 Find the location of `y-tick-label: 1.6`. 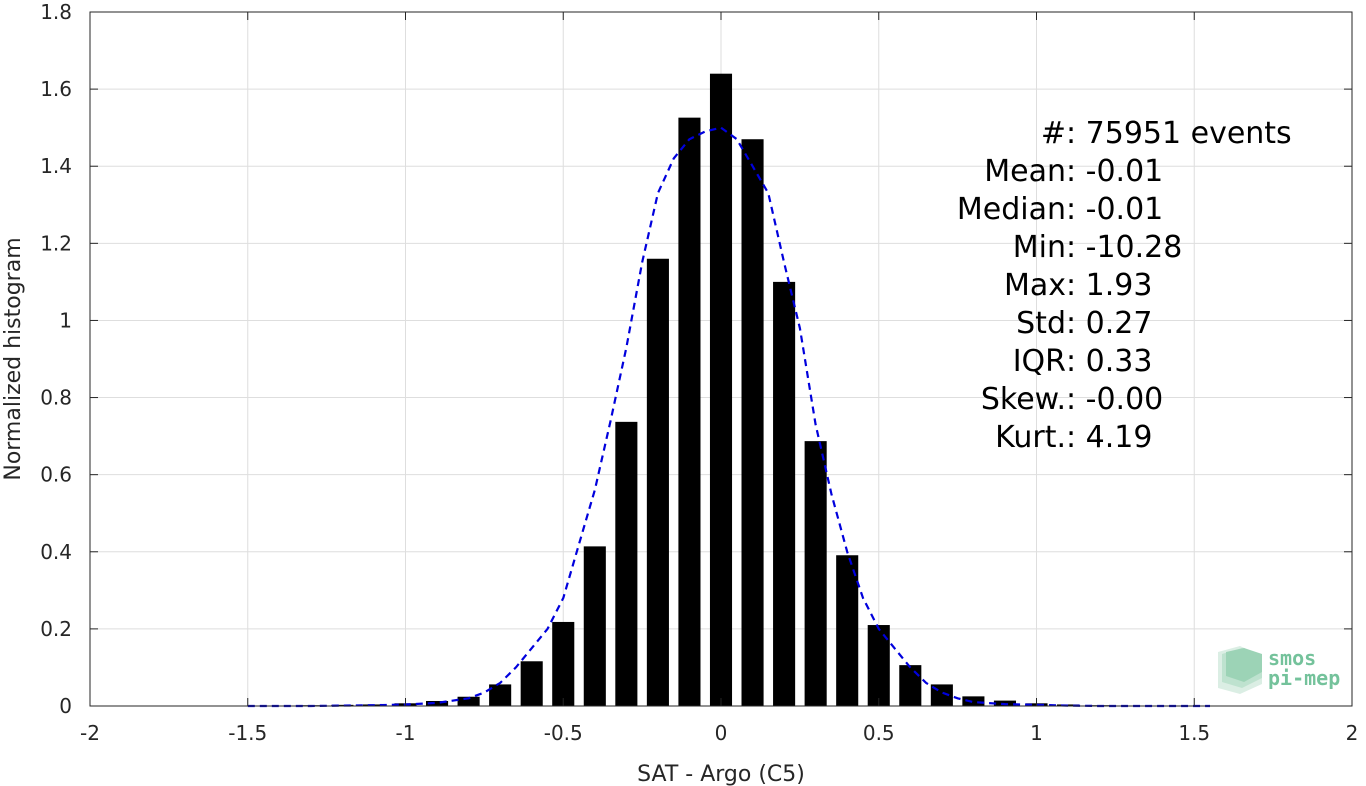

y-tick-label: 1.6 is located at coordinates (56, 89).